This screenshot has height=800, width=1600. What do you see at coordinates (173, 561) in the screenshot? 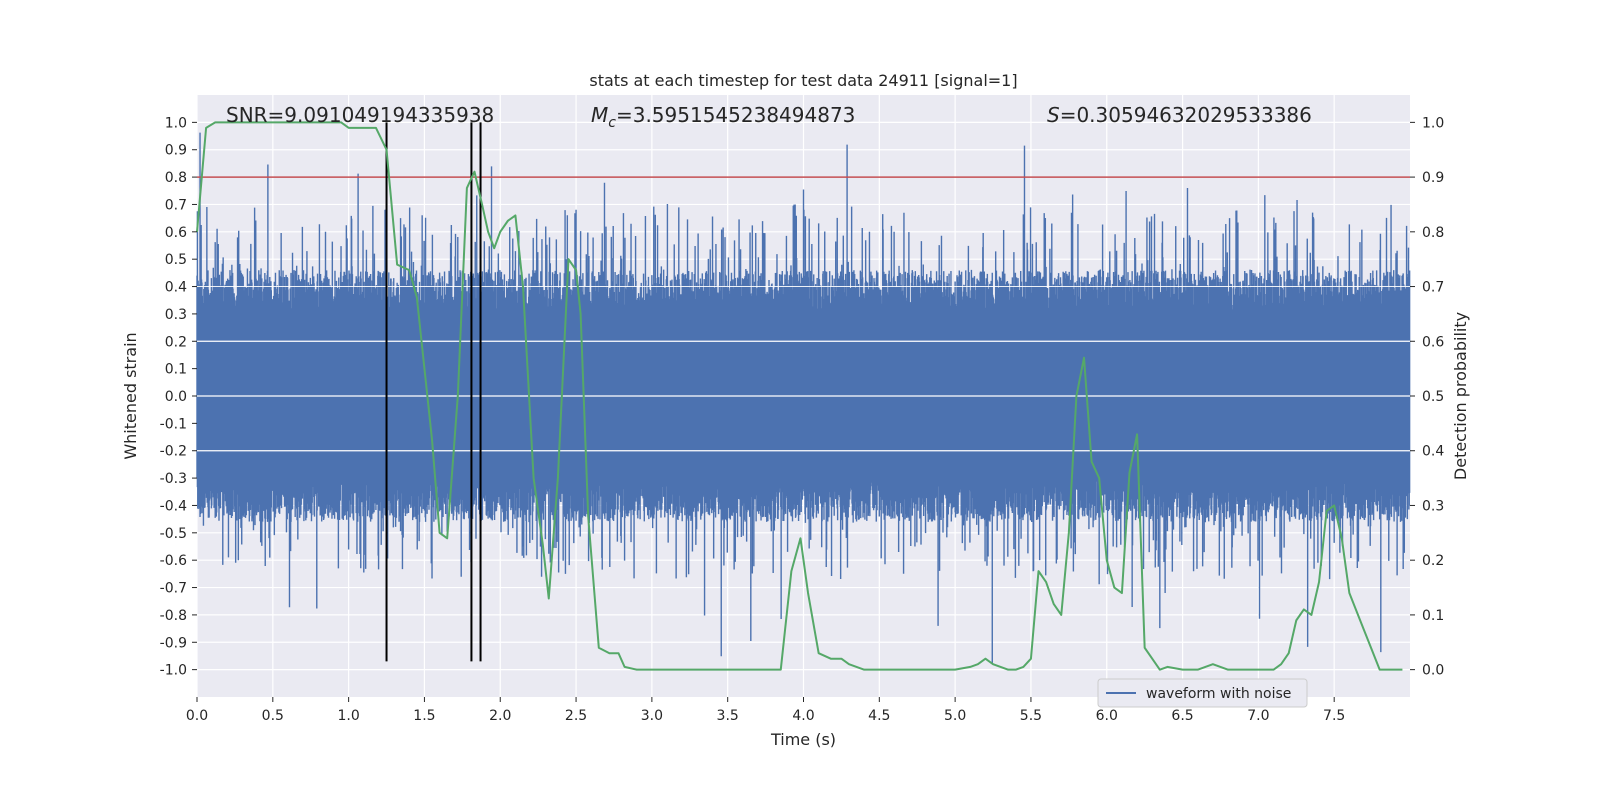
I see `y-tick-label: -0.6` at bounding box center [173, 561].